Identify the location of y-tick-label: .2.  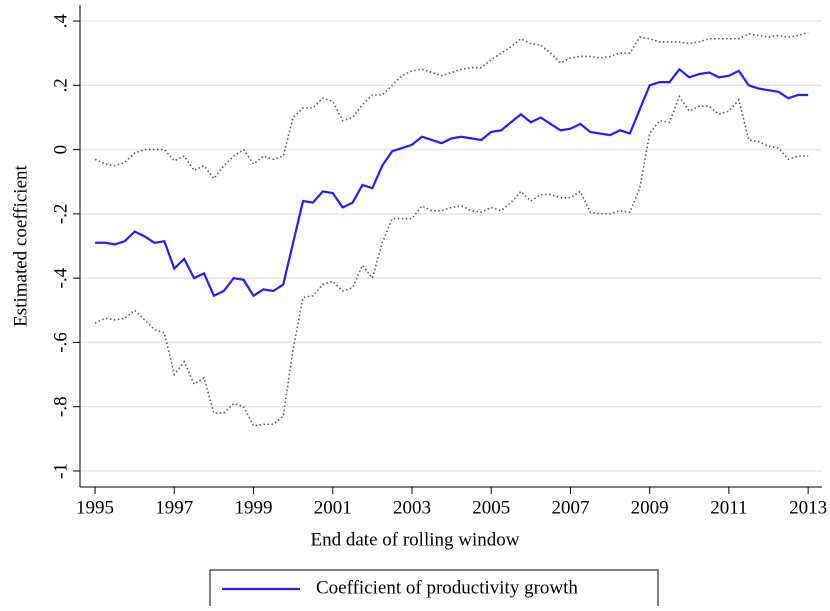
(60, 85).